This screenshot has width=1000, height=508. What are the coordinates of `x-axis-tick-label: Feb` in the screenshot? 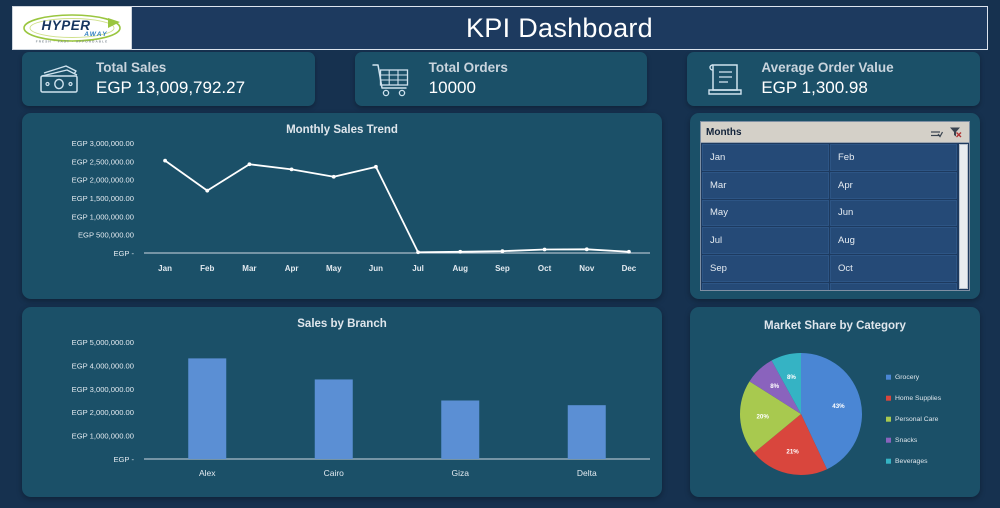 It's located at (207, 268).